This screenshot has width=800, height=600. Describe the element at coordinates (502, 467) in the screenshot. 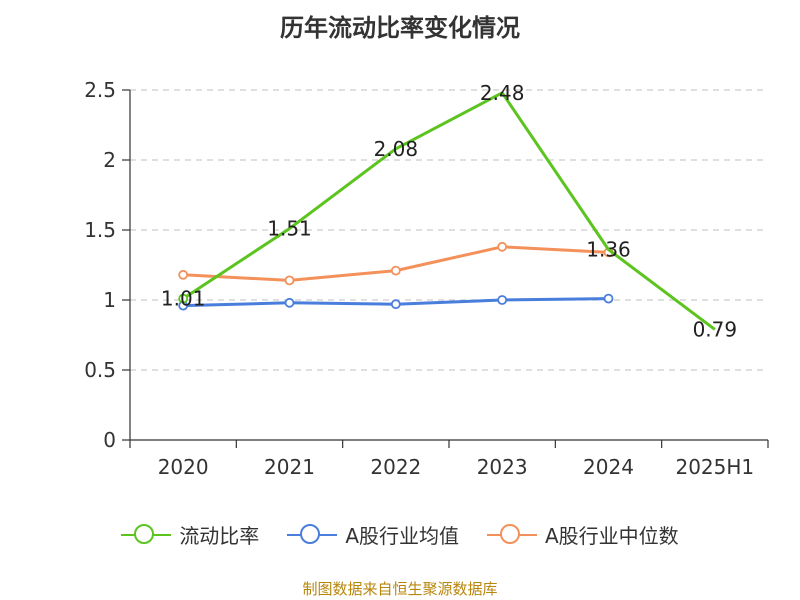

I see `x-tick-label: 2023` at that location.